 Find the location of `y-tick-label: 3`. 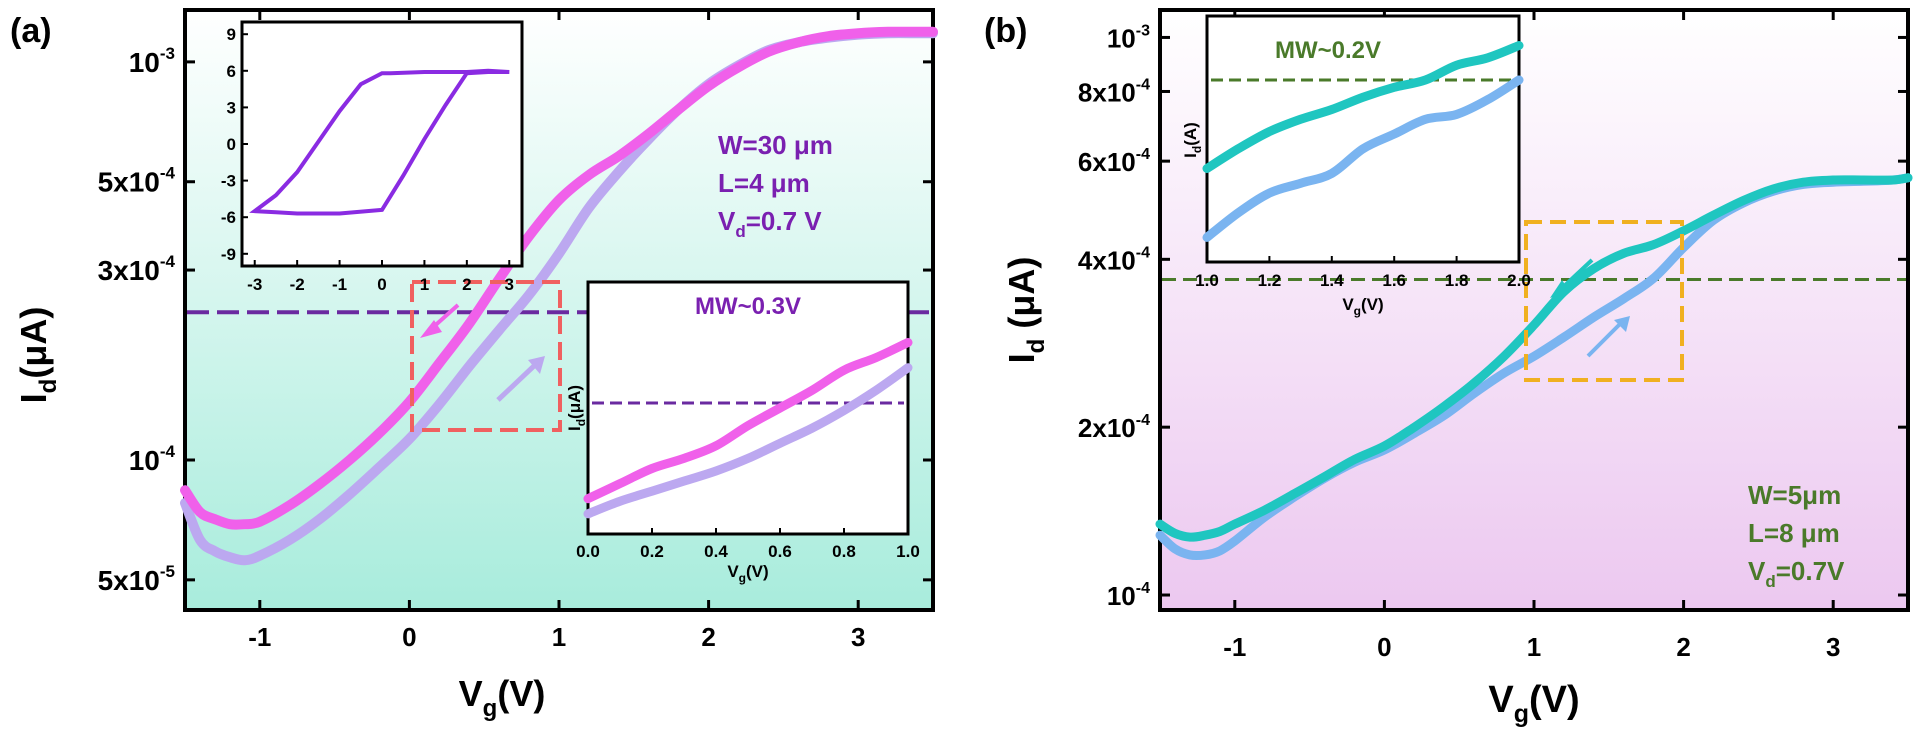

y-tick-label: 3 is located at coordinates (231, 107).